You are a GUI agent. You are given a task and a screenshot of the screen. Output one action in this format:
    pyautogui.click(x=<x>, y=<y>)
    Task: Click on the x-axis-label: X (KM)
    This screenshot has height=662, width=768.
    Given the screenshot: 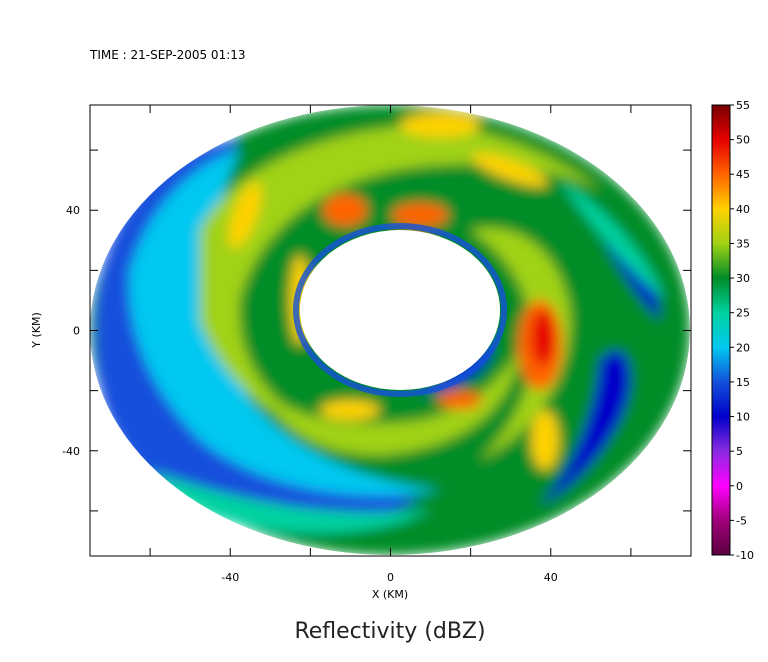 What is the action you would take?
    pyautogui.click(x=390, y=594)
    